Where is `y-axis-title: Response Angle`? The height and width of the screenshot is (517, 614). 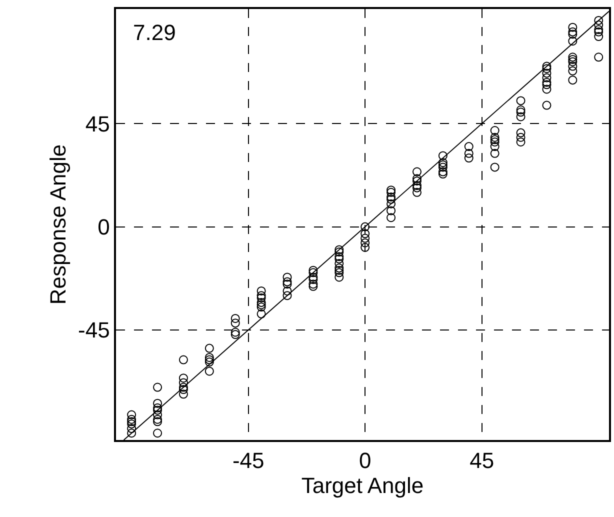
y-axis-title: Response Angle is located at coordinates (57, 224).